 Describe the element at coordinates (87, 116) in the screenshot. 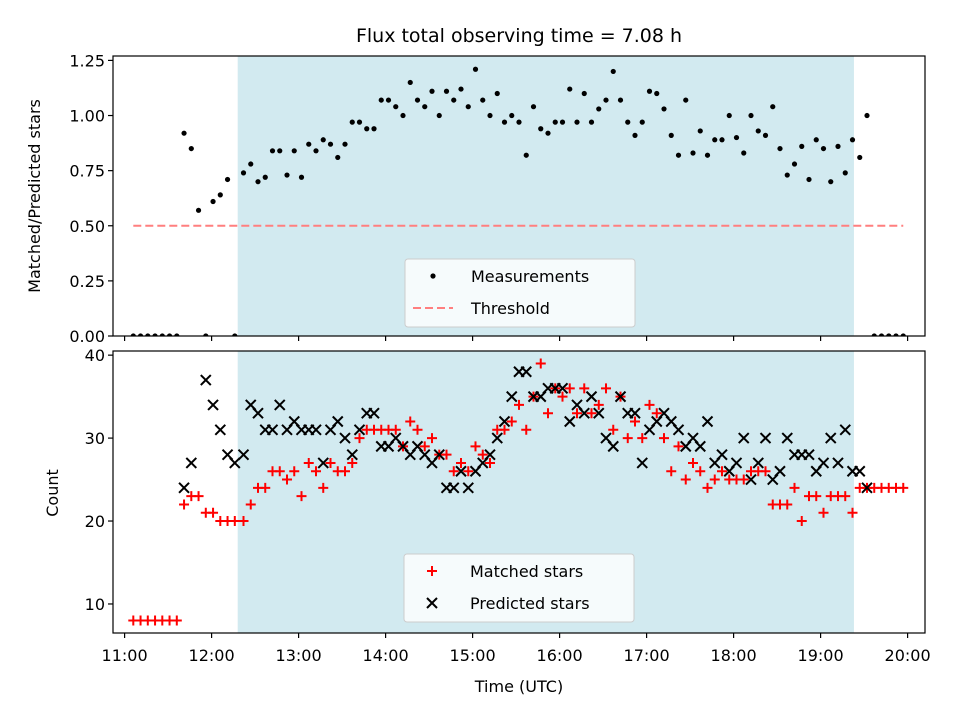

I see `y-tick-label: 1.00` at that location.